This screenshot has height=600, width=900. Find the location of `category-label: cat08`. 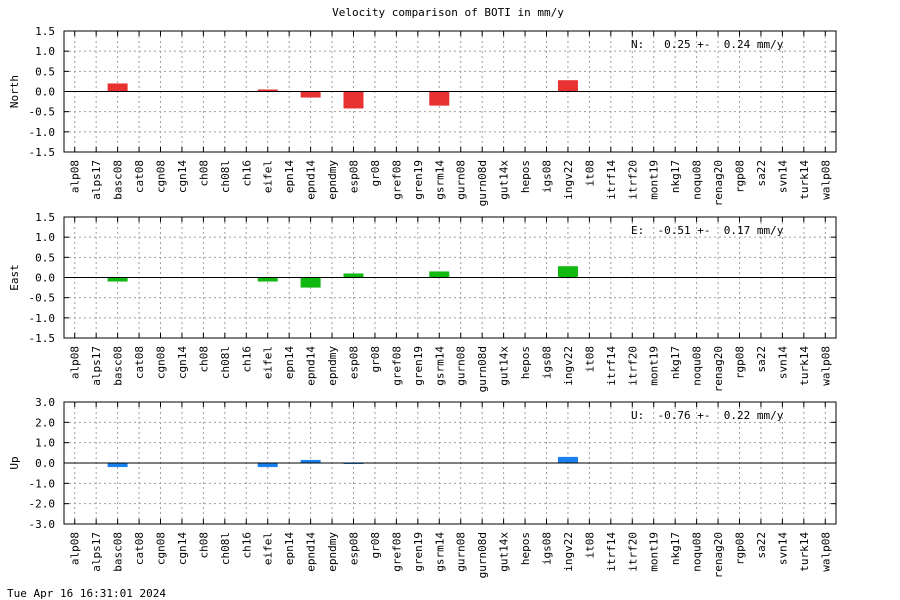

category-label: cat08 is located at coordinates (139, 548).